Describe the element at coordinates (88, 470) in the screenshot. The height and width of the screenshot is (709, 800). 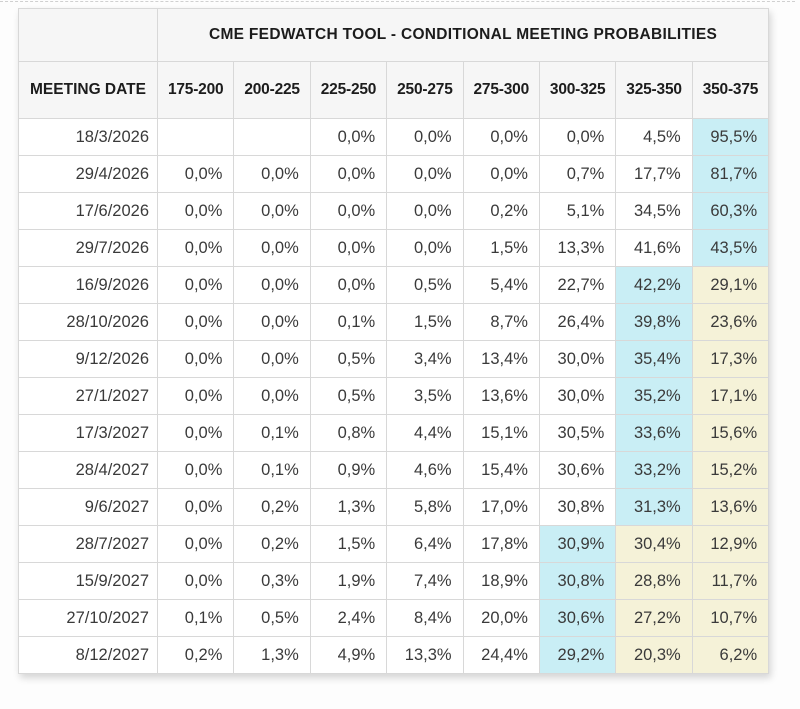
I see `meeting-date-cell: 28/4/2027` at that location.